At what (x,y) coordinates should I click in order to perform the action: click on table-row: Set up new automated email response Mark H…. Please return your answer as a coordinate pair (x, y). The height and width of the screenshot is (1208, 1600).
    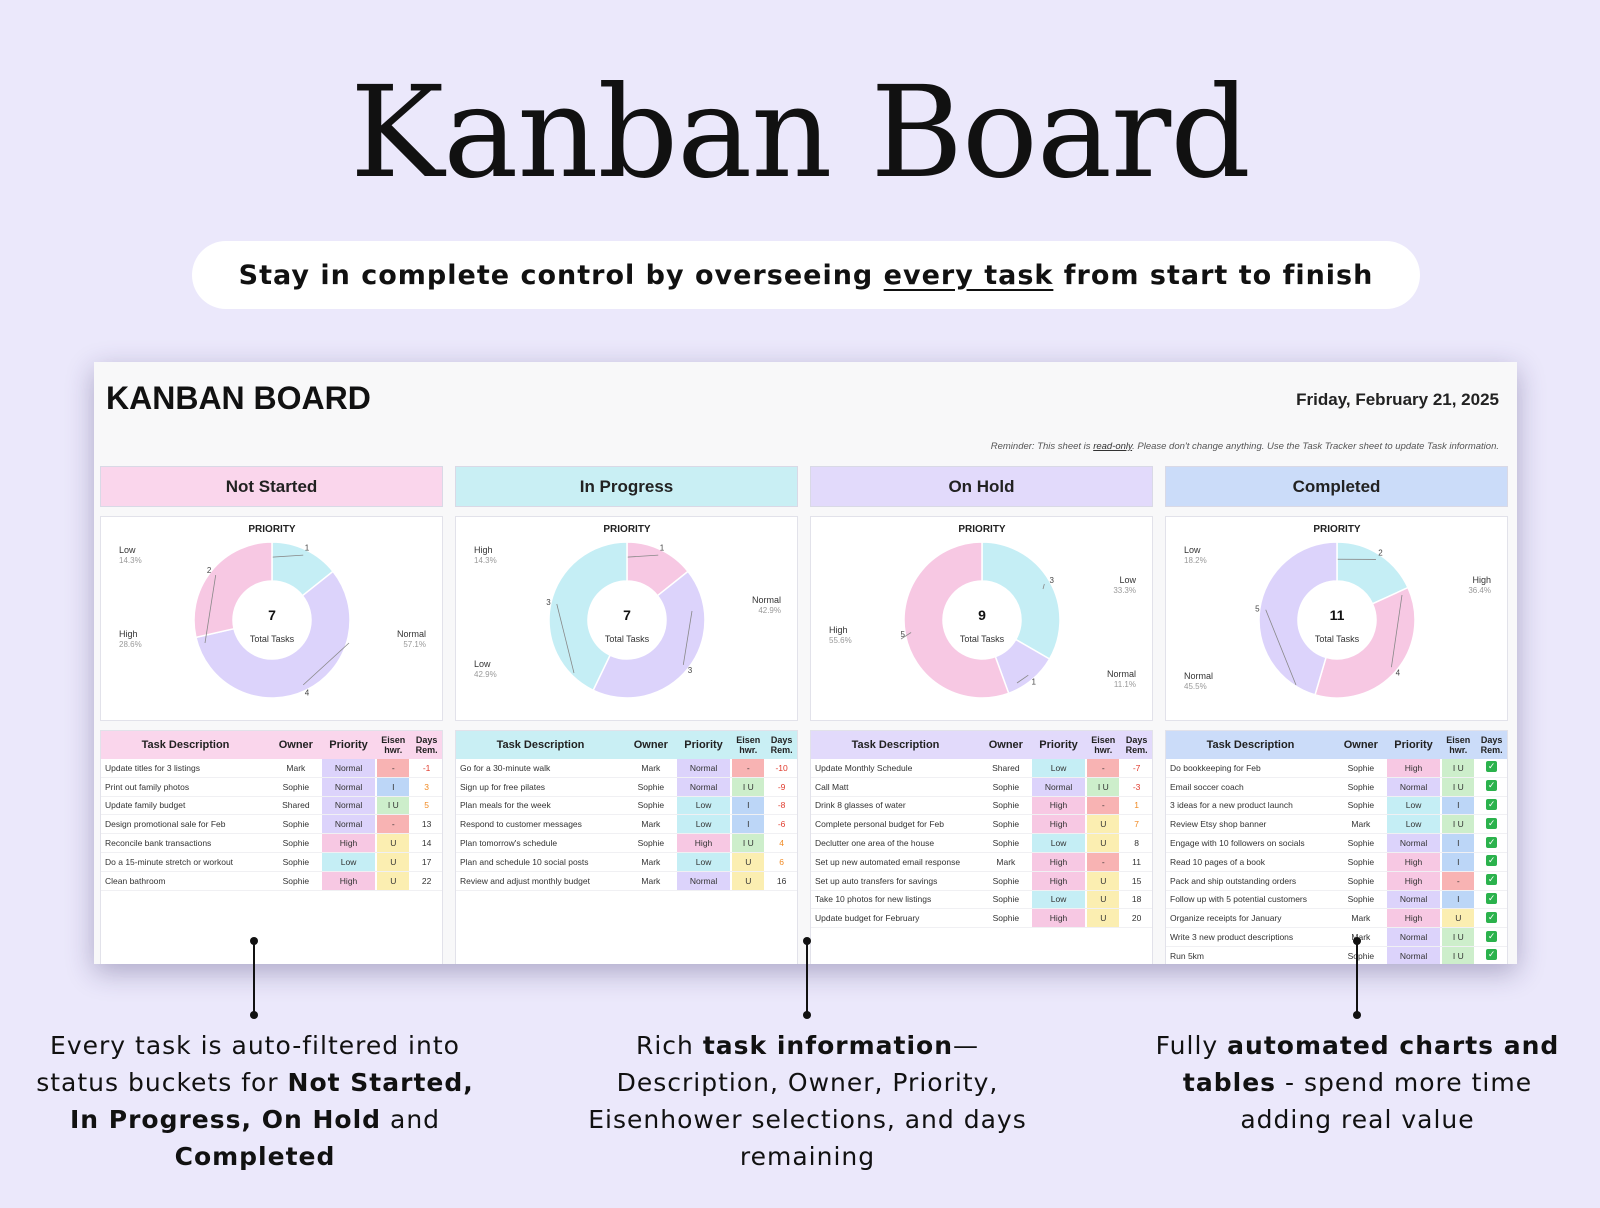
    Looking at the image, I should click on (981, 862).